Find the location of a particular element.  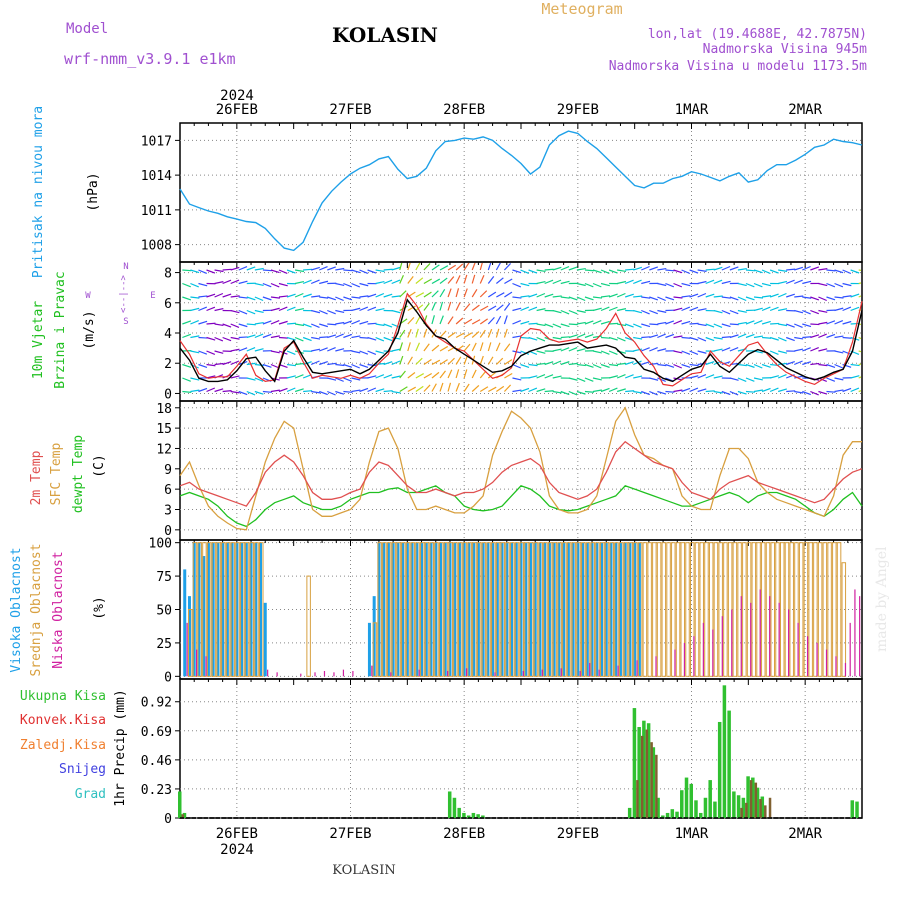

cloud-label-3: Niska Oblacnost is located at coordinates (58, 609).